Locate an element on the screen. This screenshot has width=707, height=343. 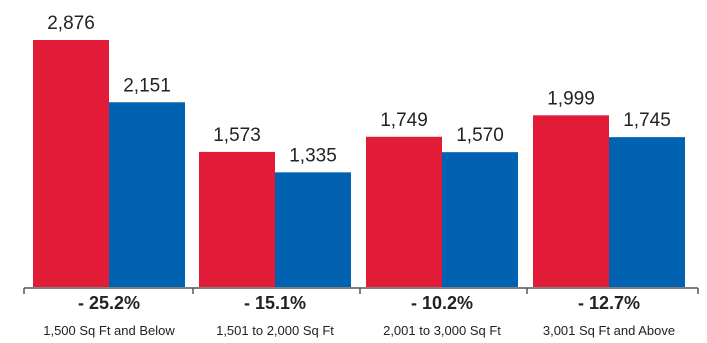
value-label-blue-4: 1,745 is located at coordinates (647, 120).